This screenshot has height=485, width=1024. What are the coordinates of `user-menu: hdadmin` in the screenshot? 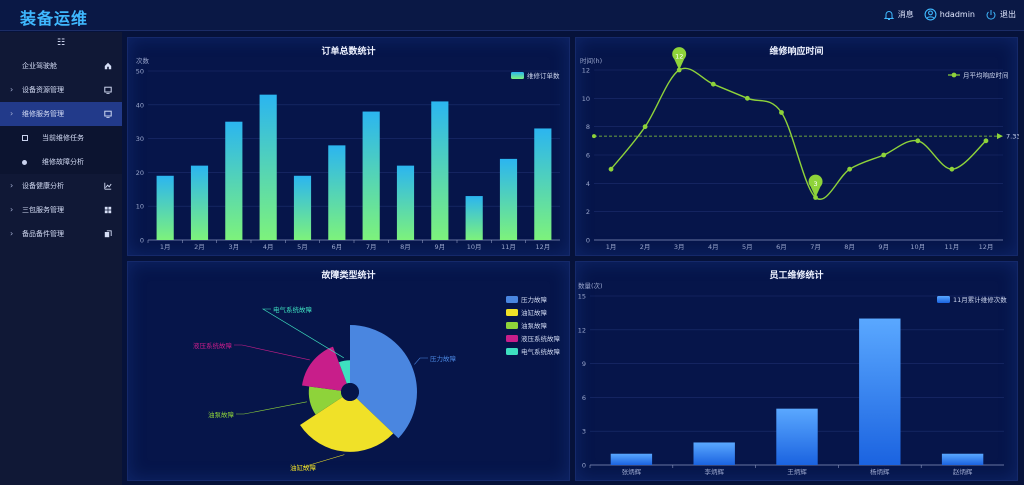 It's located at (949, 14).